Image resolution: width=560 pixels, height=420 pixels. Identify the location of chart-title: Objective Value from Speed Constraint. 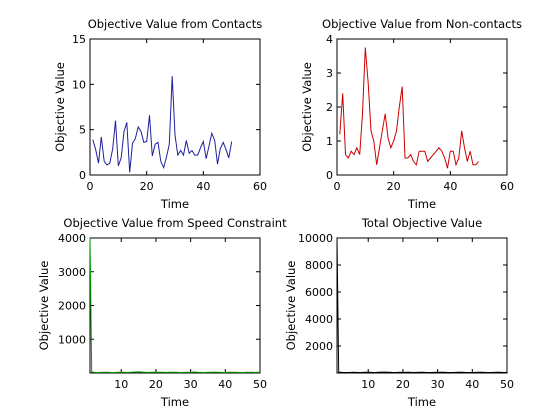
(175, 223).